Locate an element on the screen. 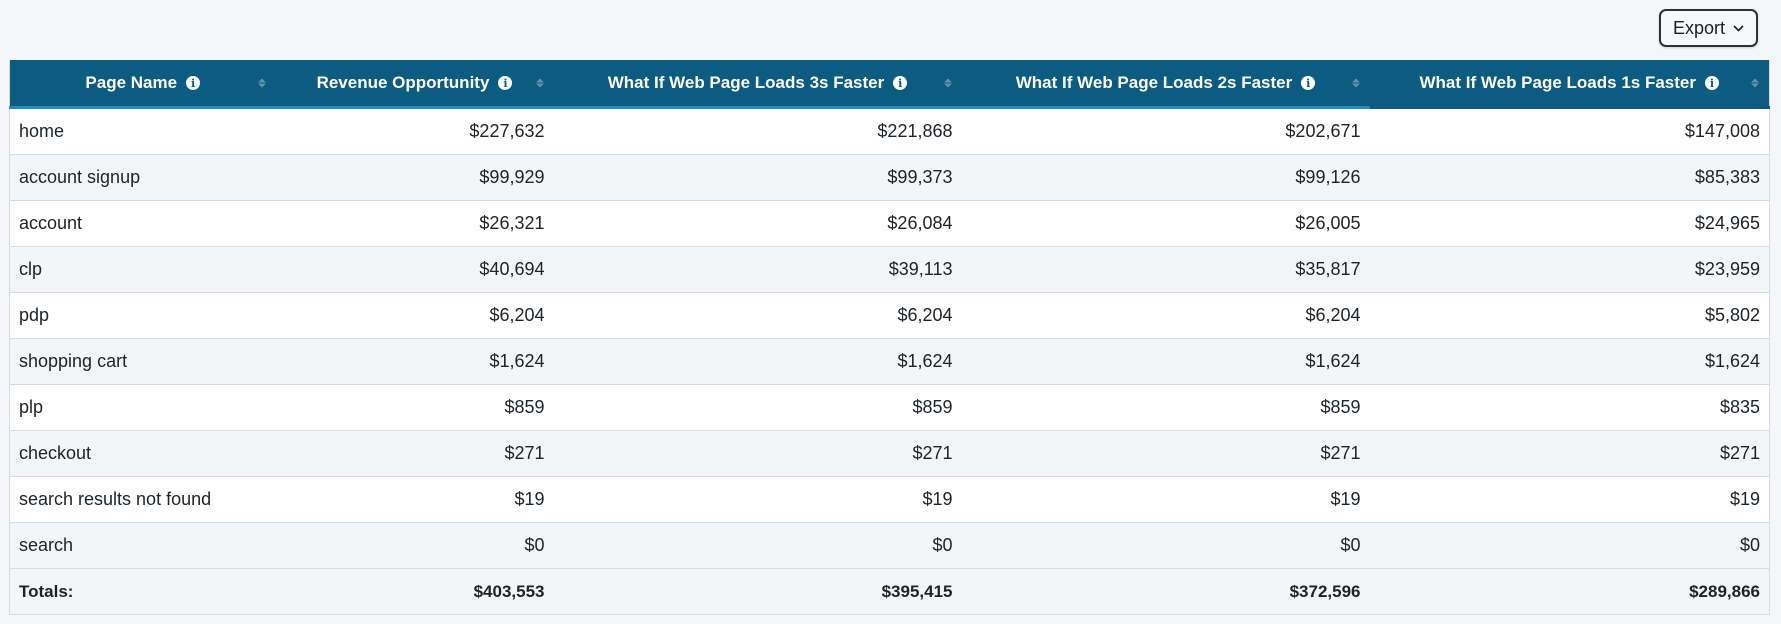  loads-2s-faster-cell: $271 is located at coordinates (1165, 453).